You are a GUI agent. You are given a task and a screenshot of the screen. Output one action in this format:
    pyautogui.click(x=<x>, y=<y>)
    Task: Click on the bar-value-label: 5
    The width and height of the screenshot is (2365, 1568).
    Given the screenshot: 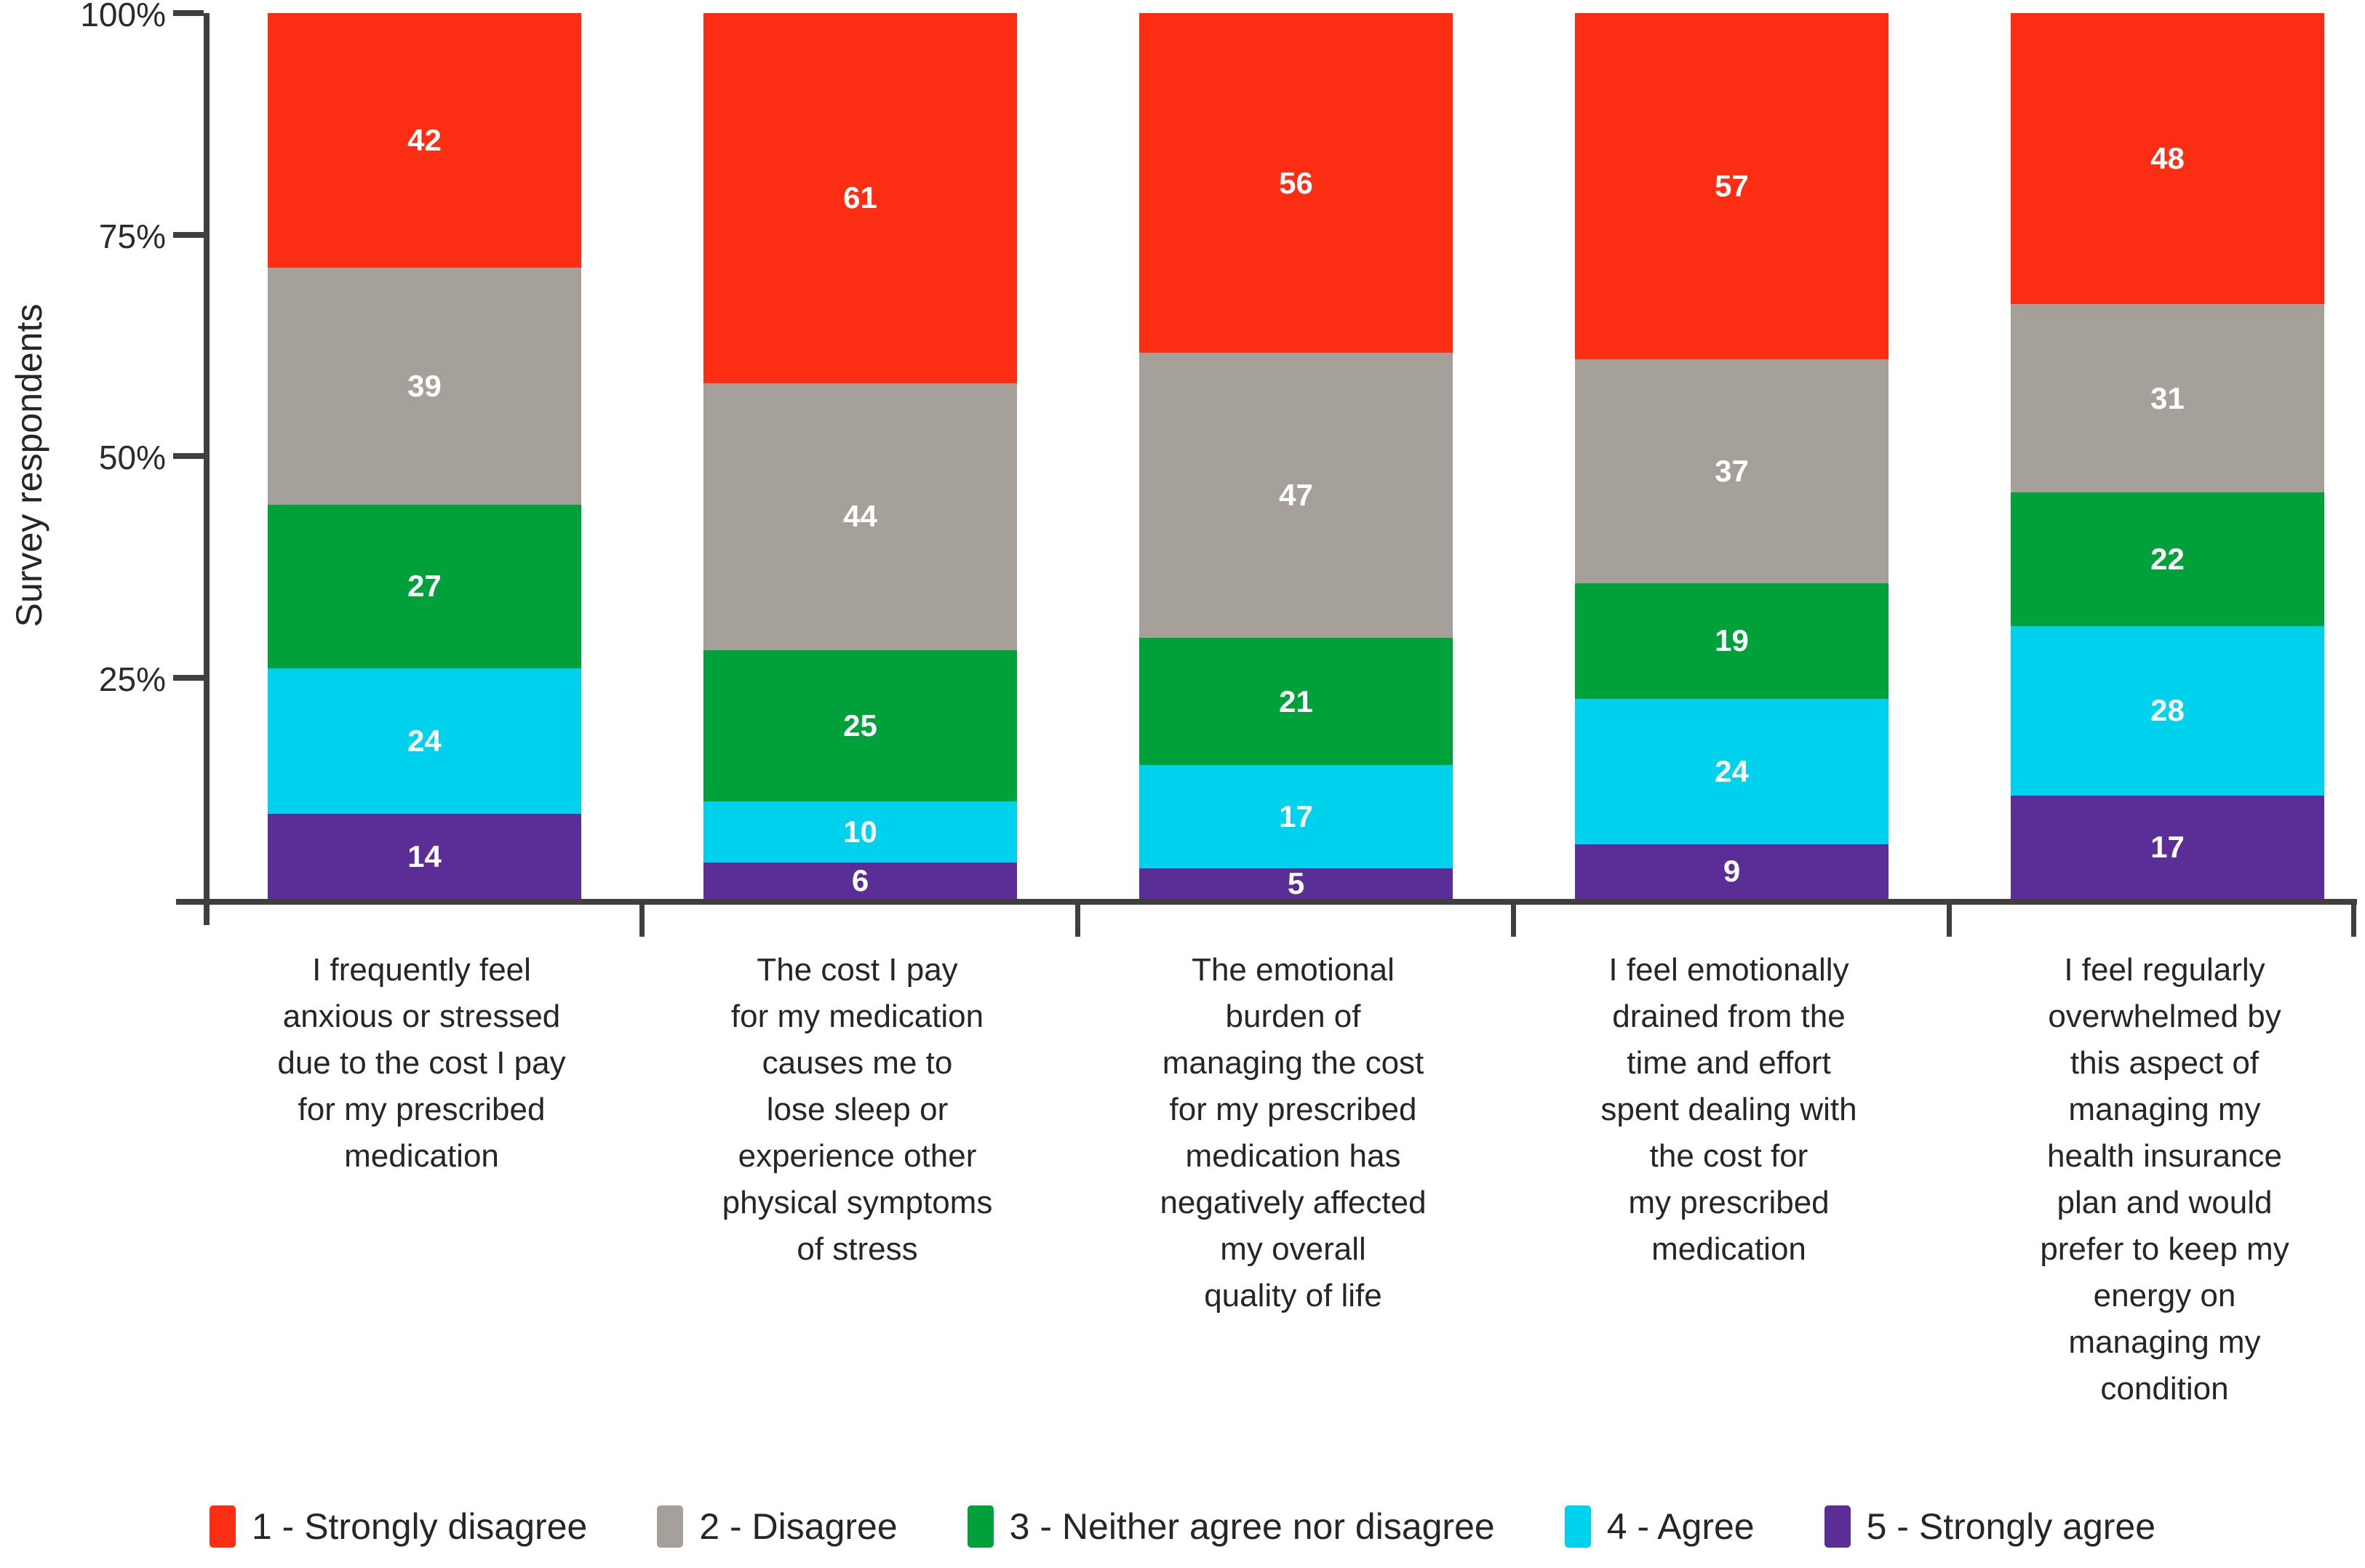 What is the action you would take?
    pyautogui.click(x=1296, y=883)
    